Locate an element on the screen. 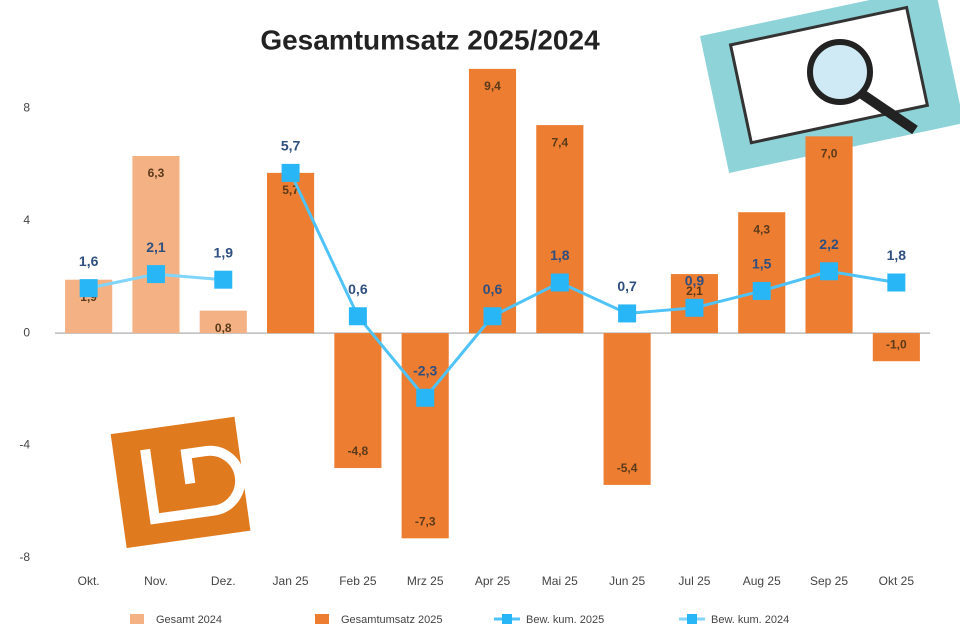 Image resolution: width=960 pixels, height=640 pixels. bar-value-label: 5,7 is located at coordinates (290, 190).